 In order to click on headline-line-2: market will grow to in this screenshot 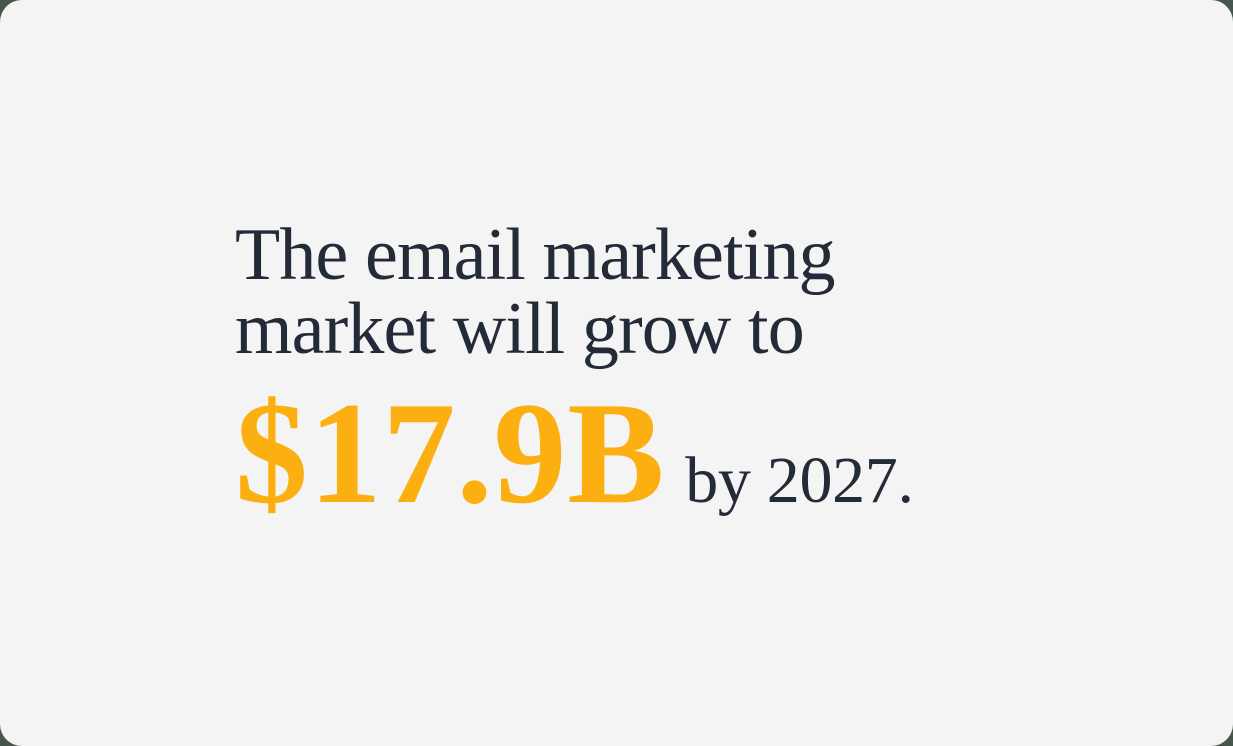, I will do `click(520, 329)`.